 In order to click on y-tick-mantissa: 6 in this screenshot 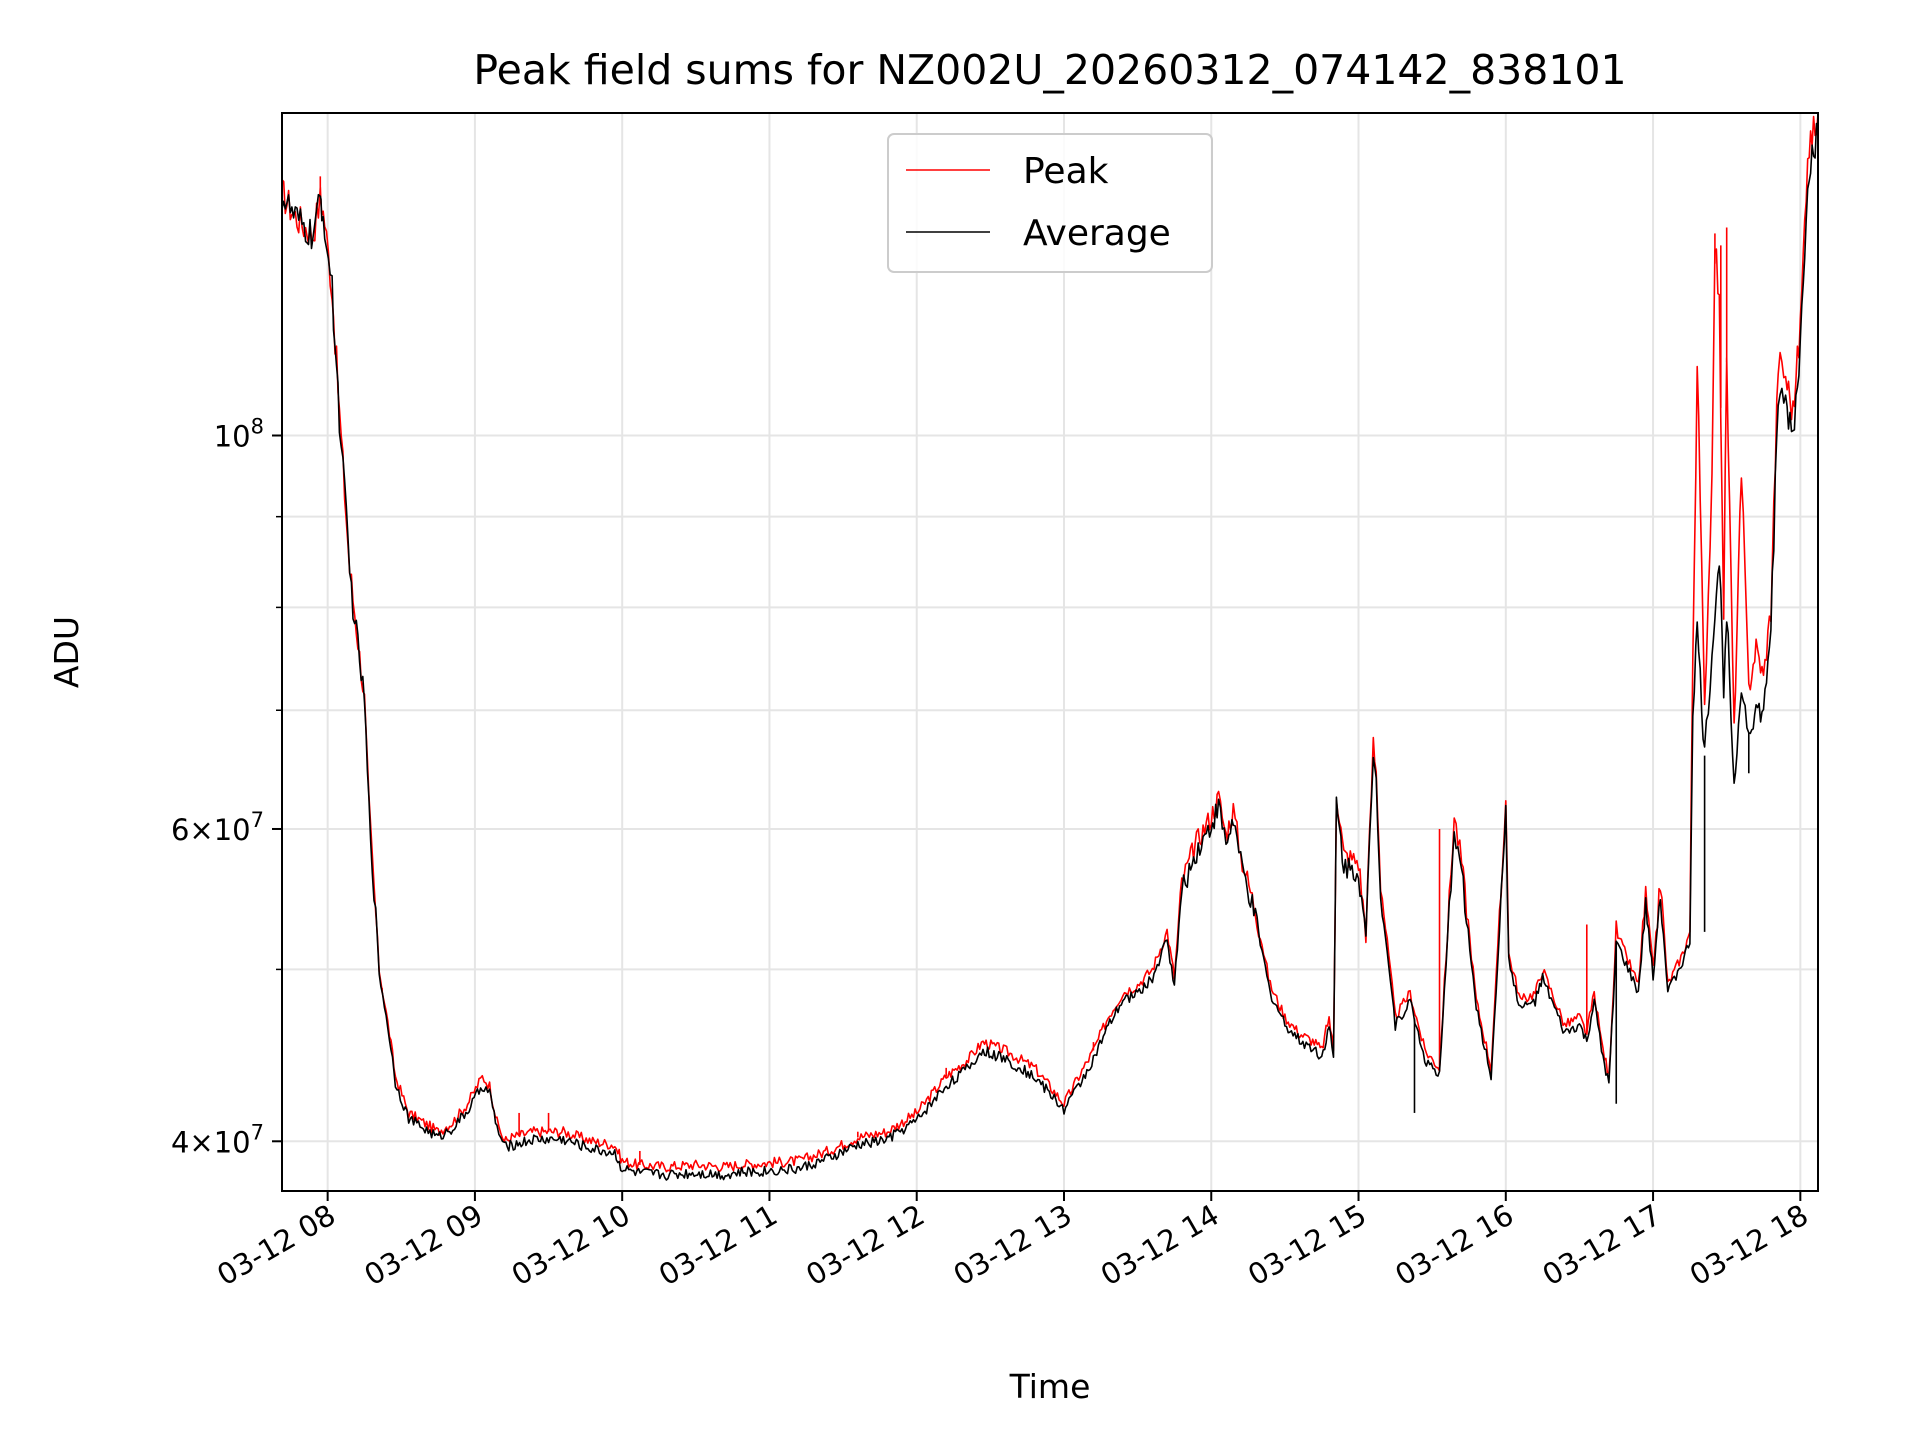, I will do `click(180, 830)`.